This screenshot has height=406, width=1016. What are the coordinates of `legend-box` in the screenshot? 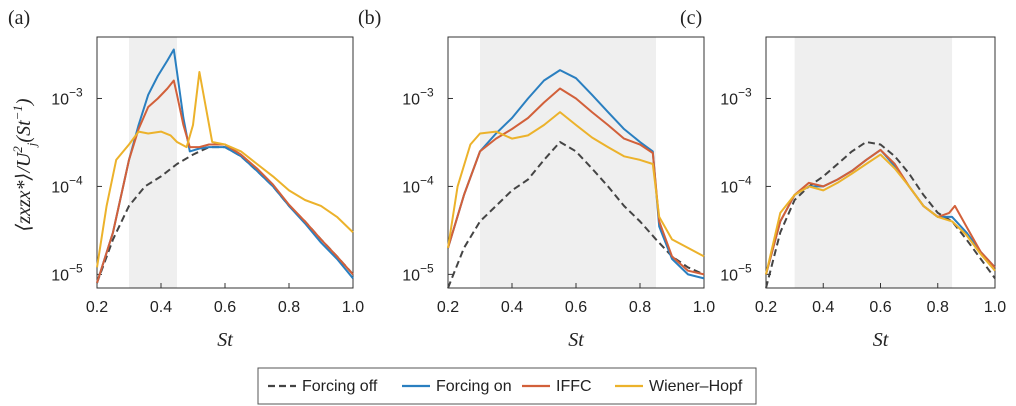 It's located at (507, 386).